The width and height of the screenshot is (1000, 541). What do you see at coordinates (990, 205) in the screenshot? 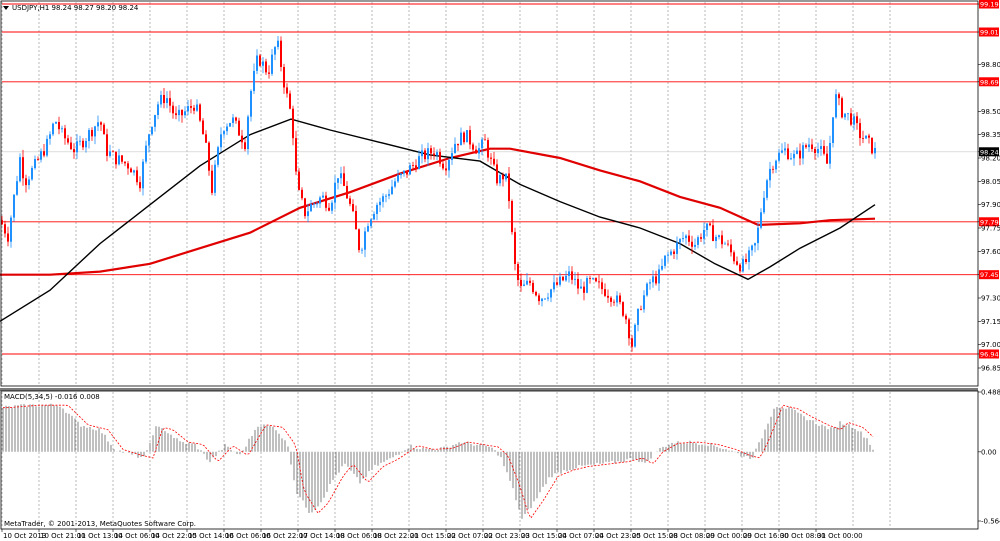
I see `price-tick-label: 97.90` at bounding box center [990, 205].